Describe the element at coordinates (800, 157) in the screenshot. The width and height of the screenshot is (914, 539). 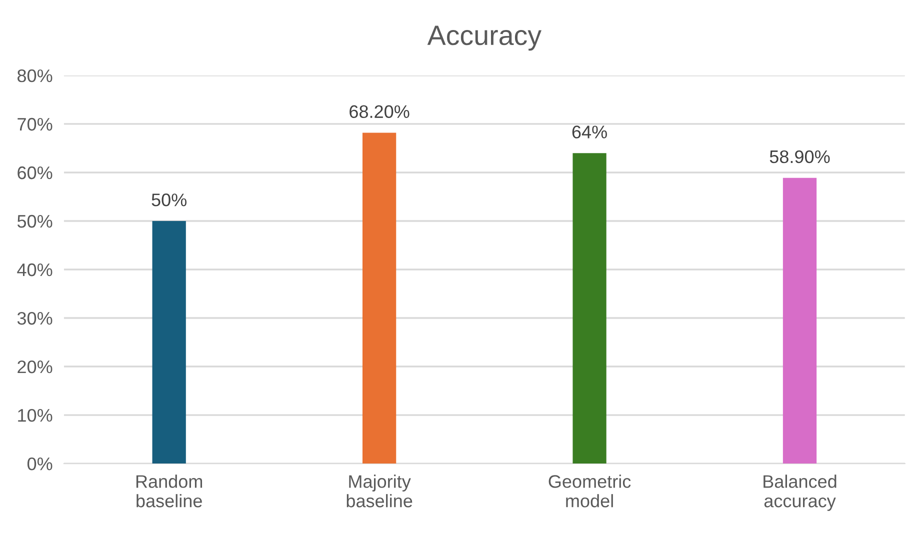
I see `data-label: 58.90%` at that location.